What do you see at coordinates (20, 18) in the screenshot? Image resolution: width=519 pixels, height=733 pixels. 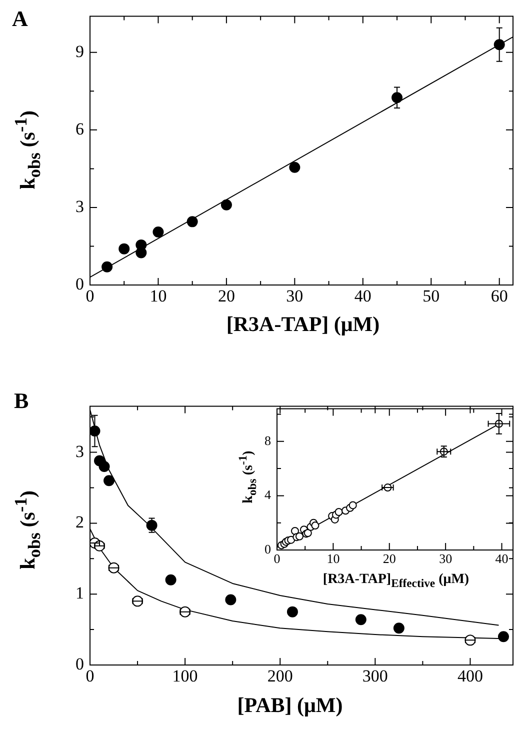 I see `chart-title: A` at bounding box center [20, 18].